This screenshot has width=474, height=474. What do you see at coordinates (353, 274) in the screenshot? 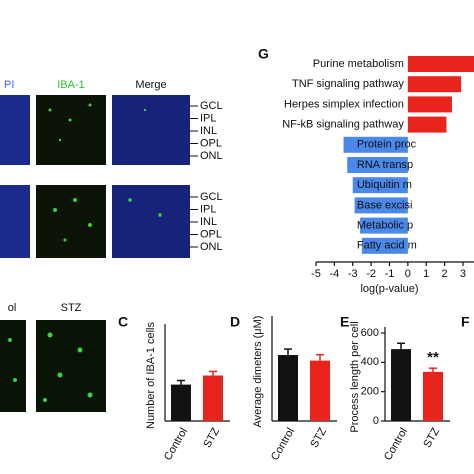
I see `x-tick-label: -3` at bounding box center [353, 274].